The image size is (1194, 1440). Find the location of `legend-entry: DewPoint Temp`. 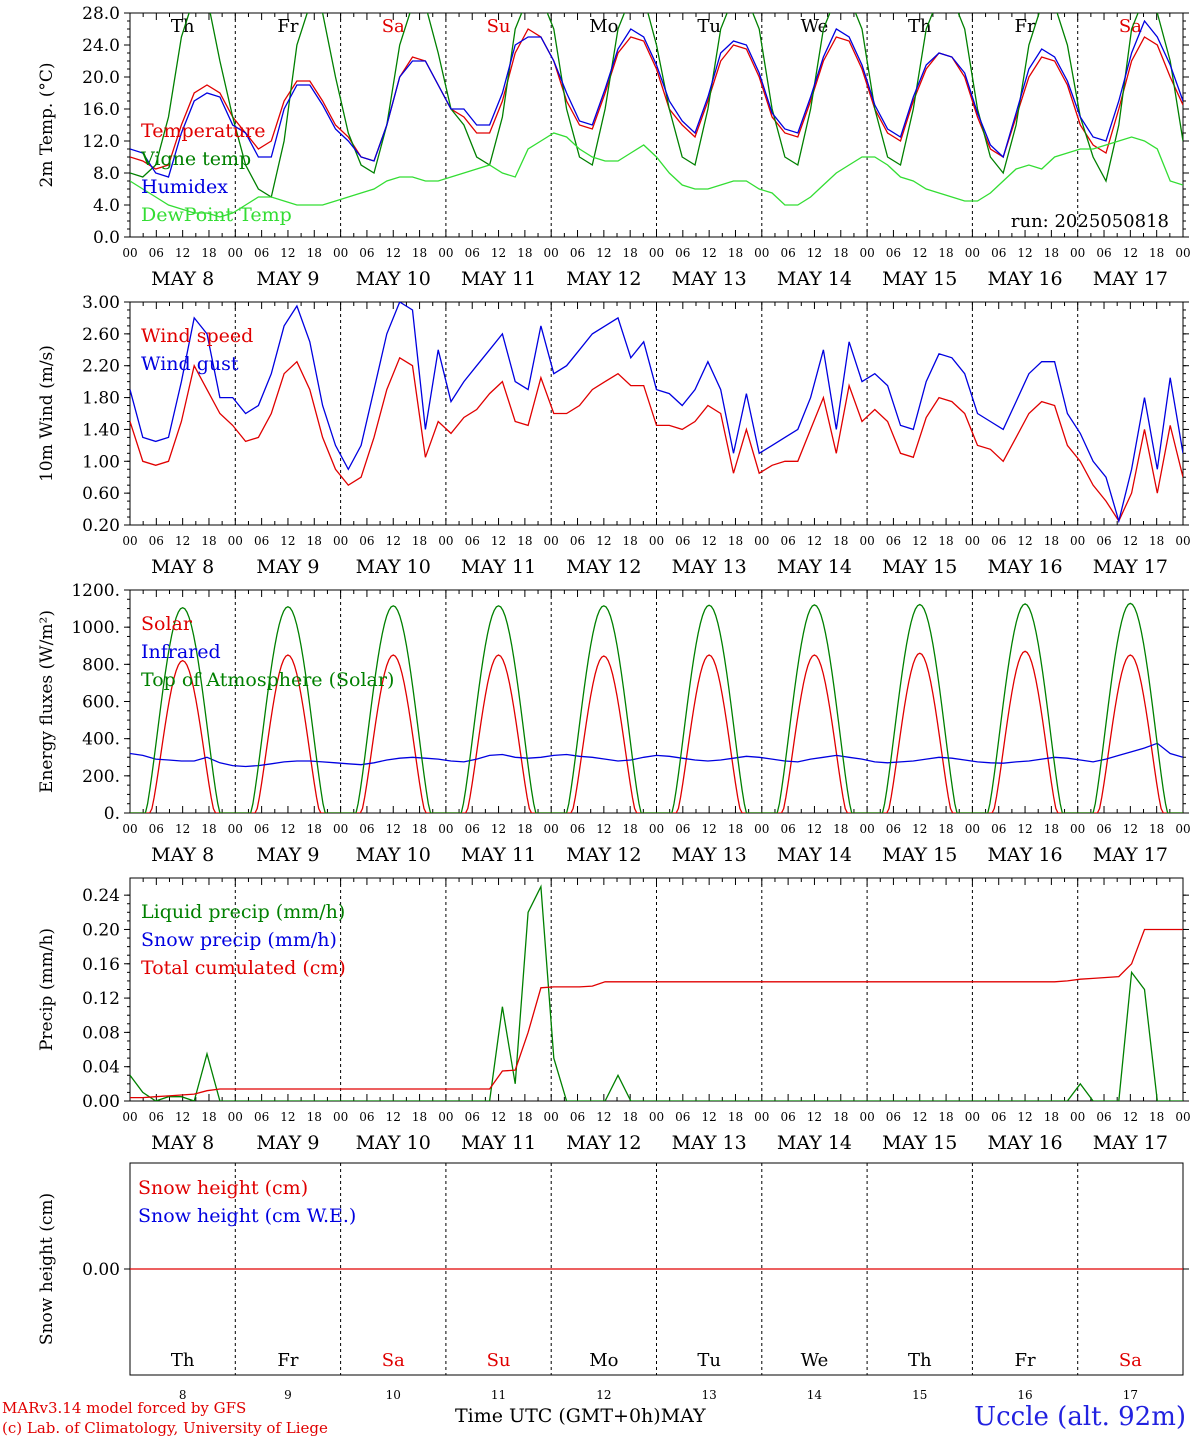

legend-entry: DewPoint Temp is located at coordinates (216, 215).